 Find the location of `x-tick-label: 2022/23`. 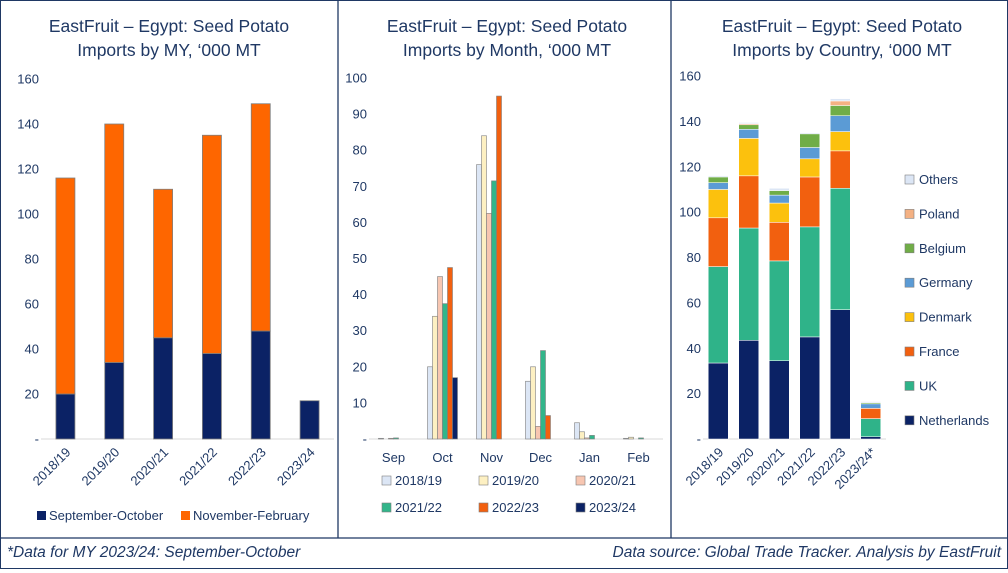

x-tick-label: 2022/23 is located at coordinates (247, 467).